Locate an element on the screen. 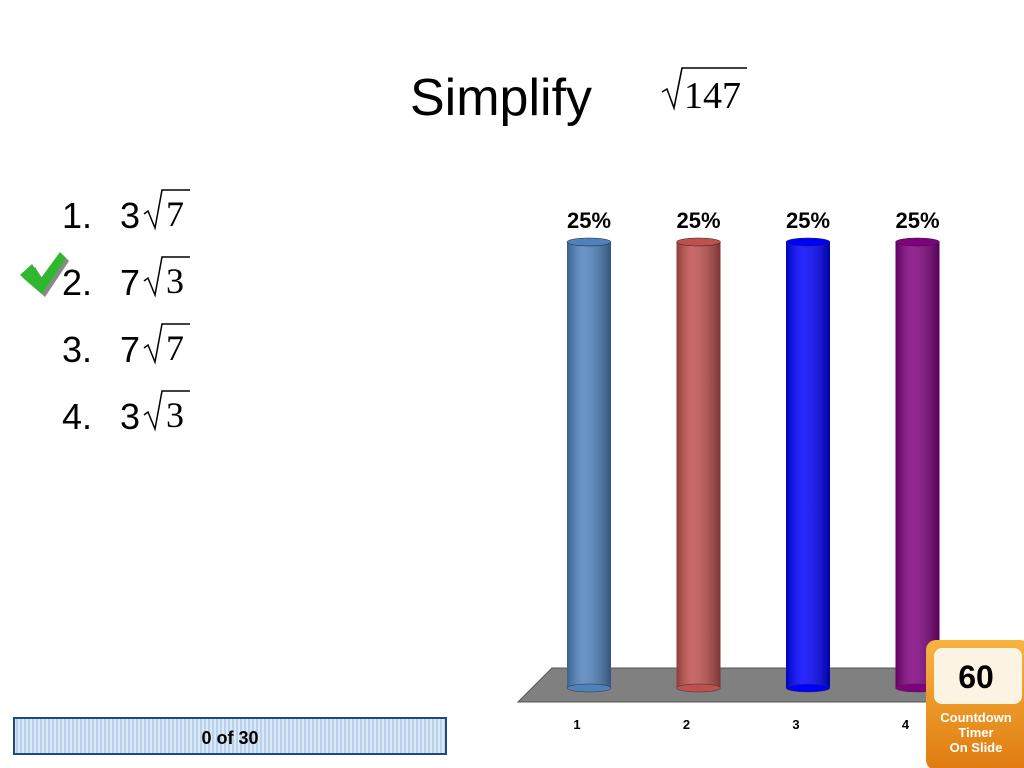  title: Simplify is located at coordinates (501, 98).